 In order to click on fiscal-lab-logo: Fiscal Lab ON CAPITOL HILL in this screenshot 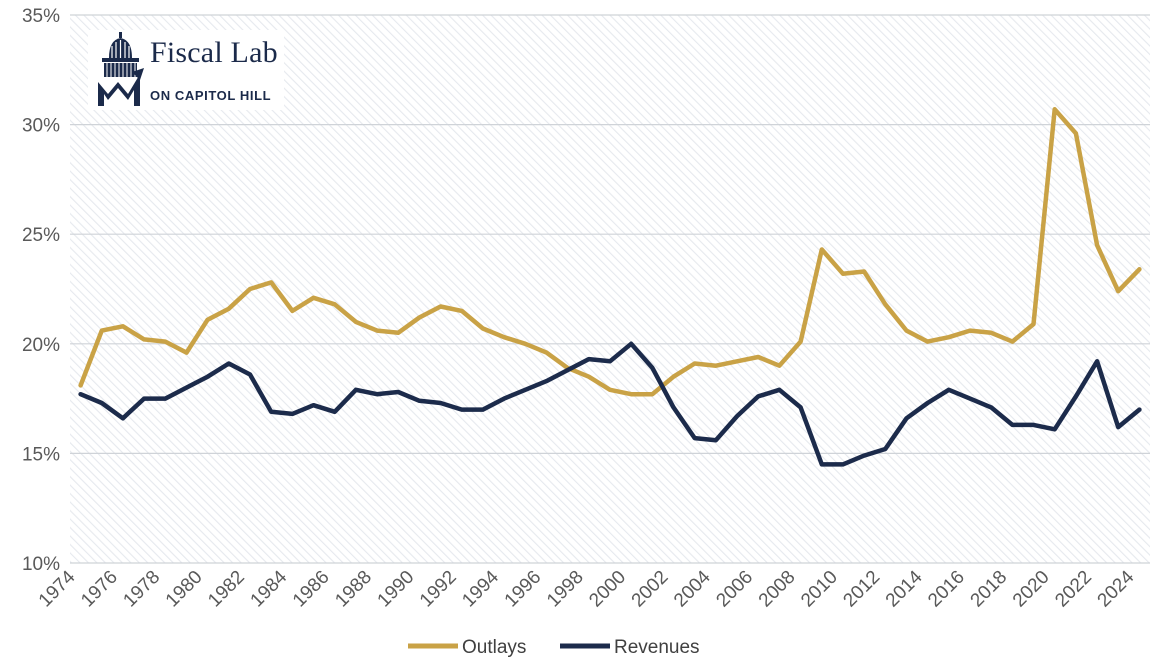, I will do `click(186, 70)`.